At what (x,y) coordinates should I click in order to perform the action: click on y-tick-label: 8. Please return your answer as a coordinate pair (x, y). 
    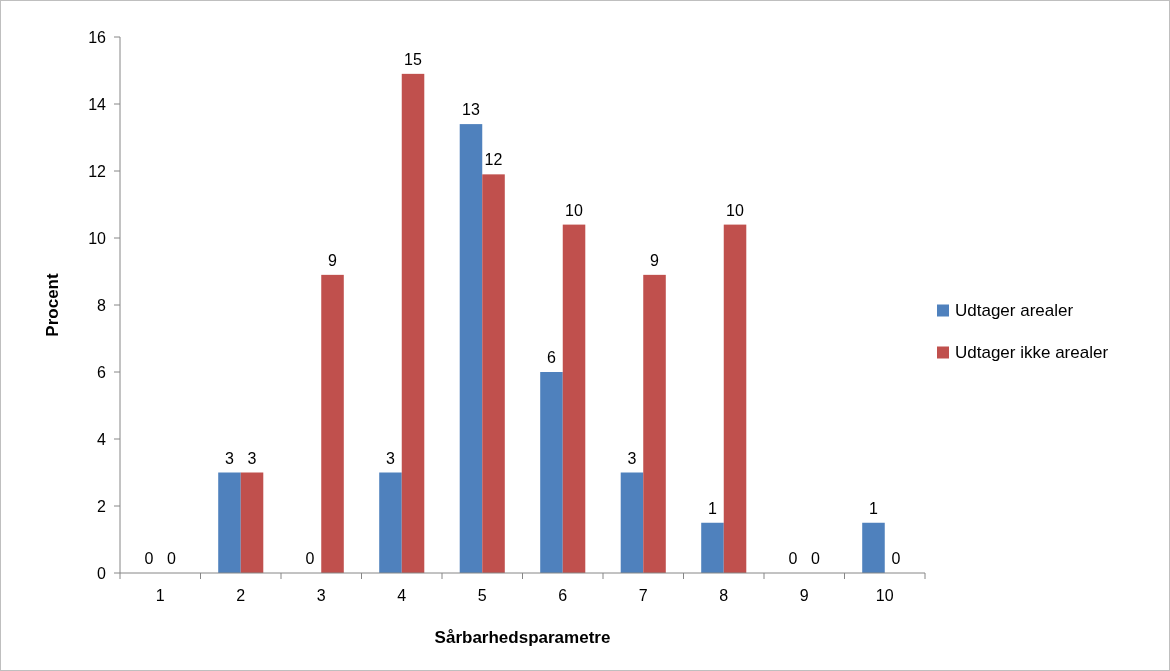
    Looking at the image, I should click on (102, 305).